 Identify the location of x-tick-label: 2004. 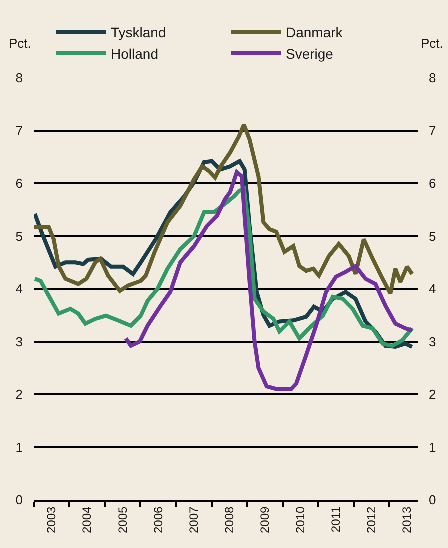
(87, 520).